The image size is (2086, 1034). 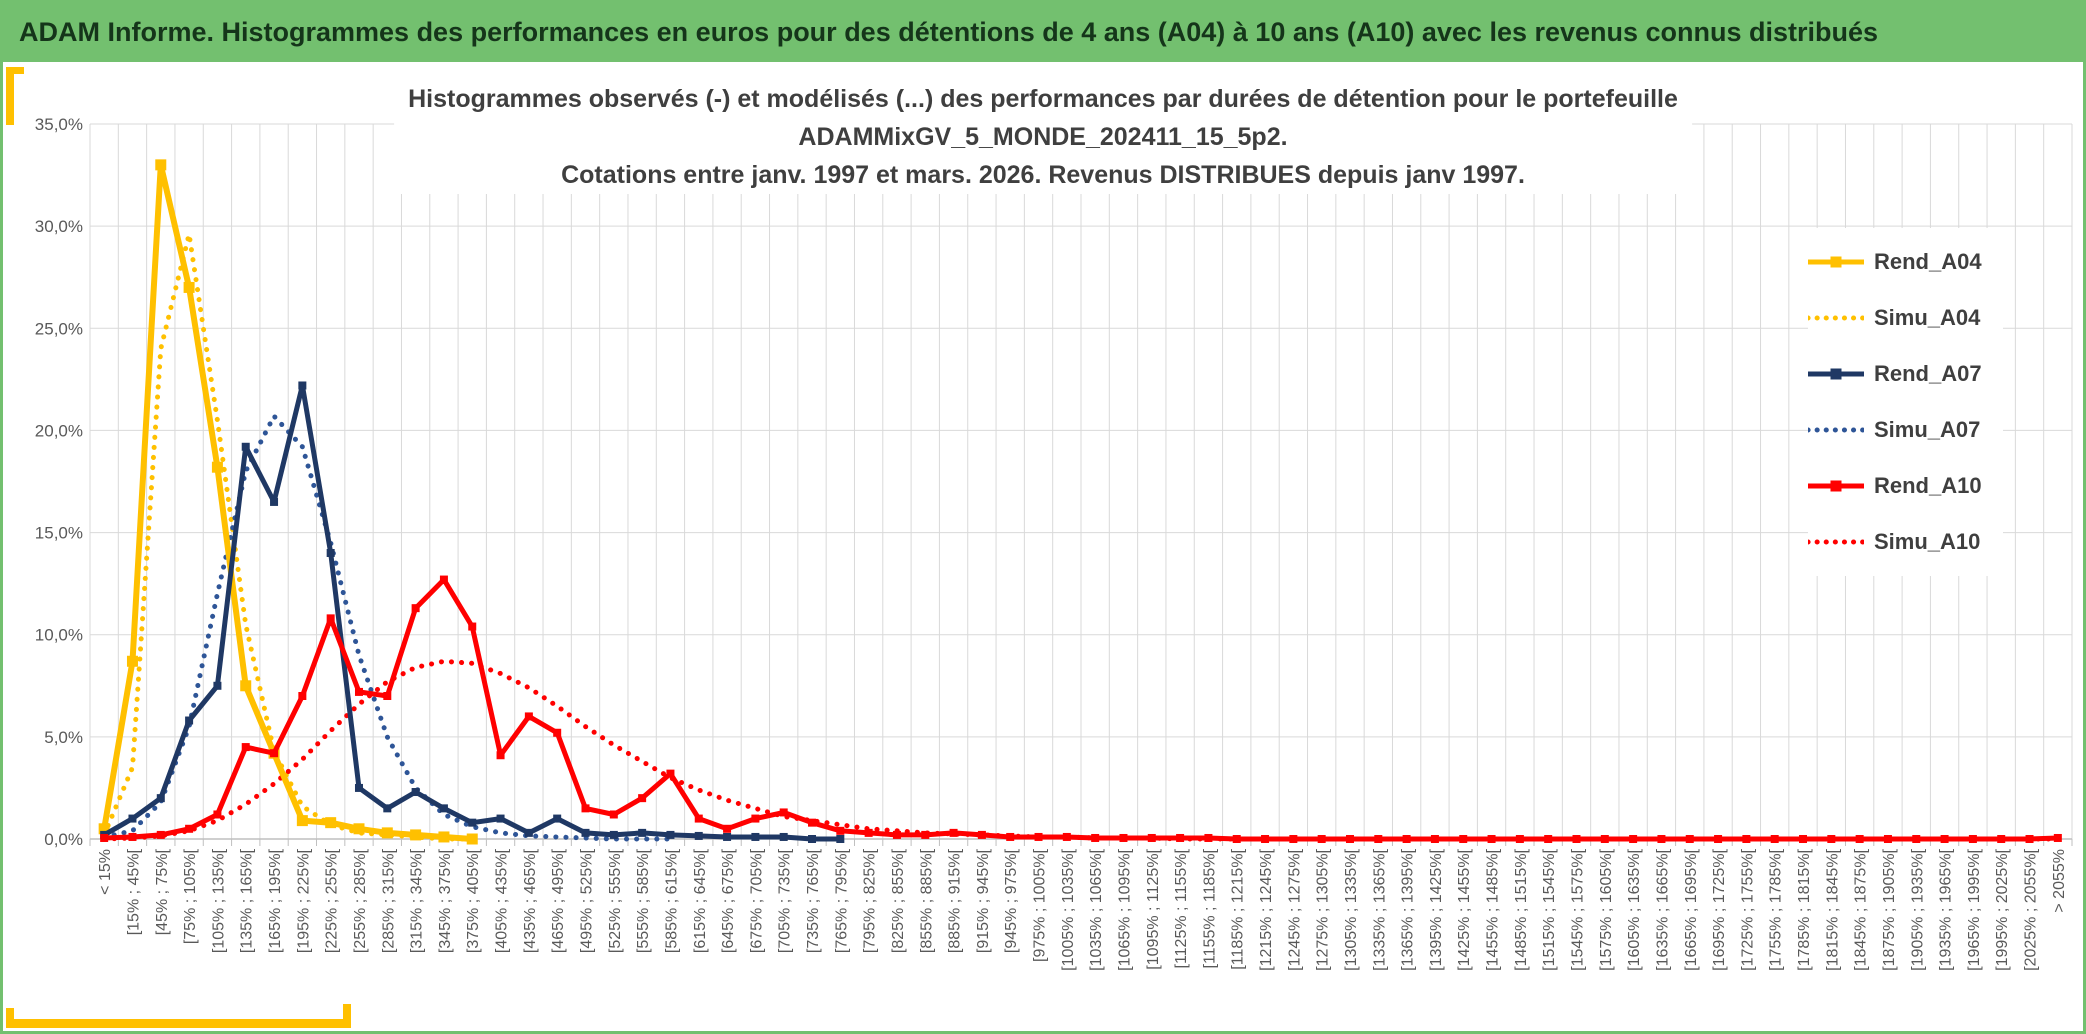 What do you see at coordinates (1153, 908) in the screenshot?
I see `x-axis-label: [1095% ; 1125%[` at bounding box center [1153, 908].